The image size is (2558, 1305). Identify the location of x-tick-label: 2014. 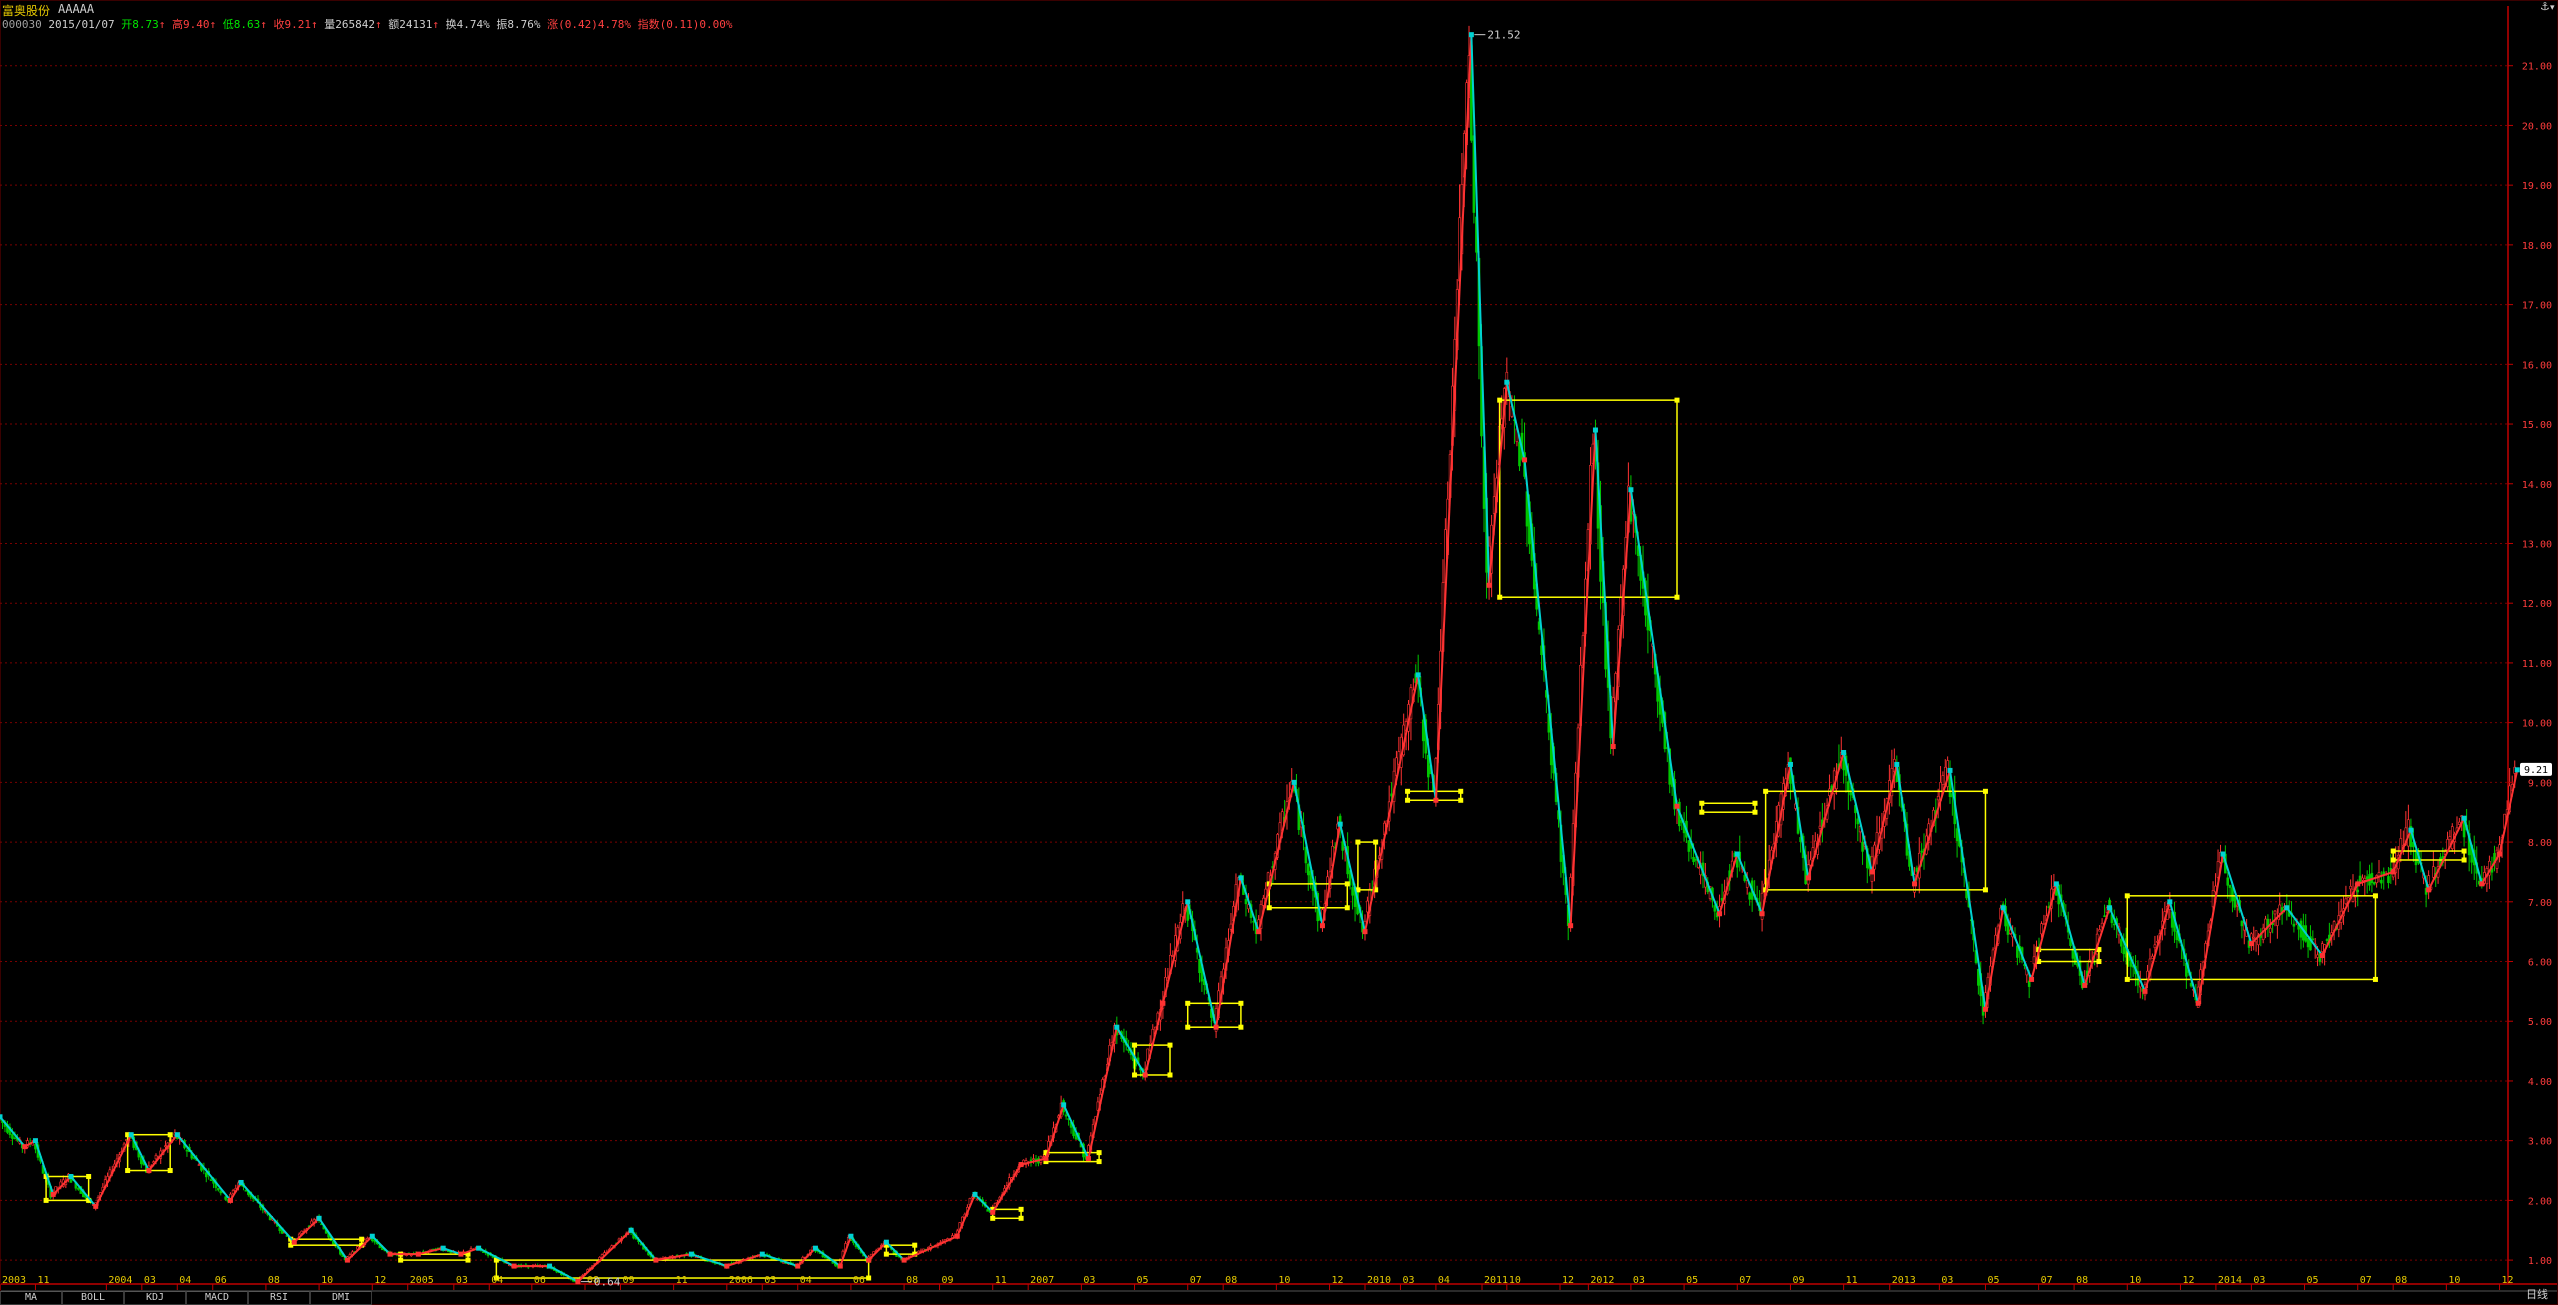
(2230, 1280).